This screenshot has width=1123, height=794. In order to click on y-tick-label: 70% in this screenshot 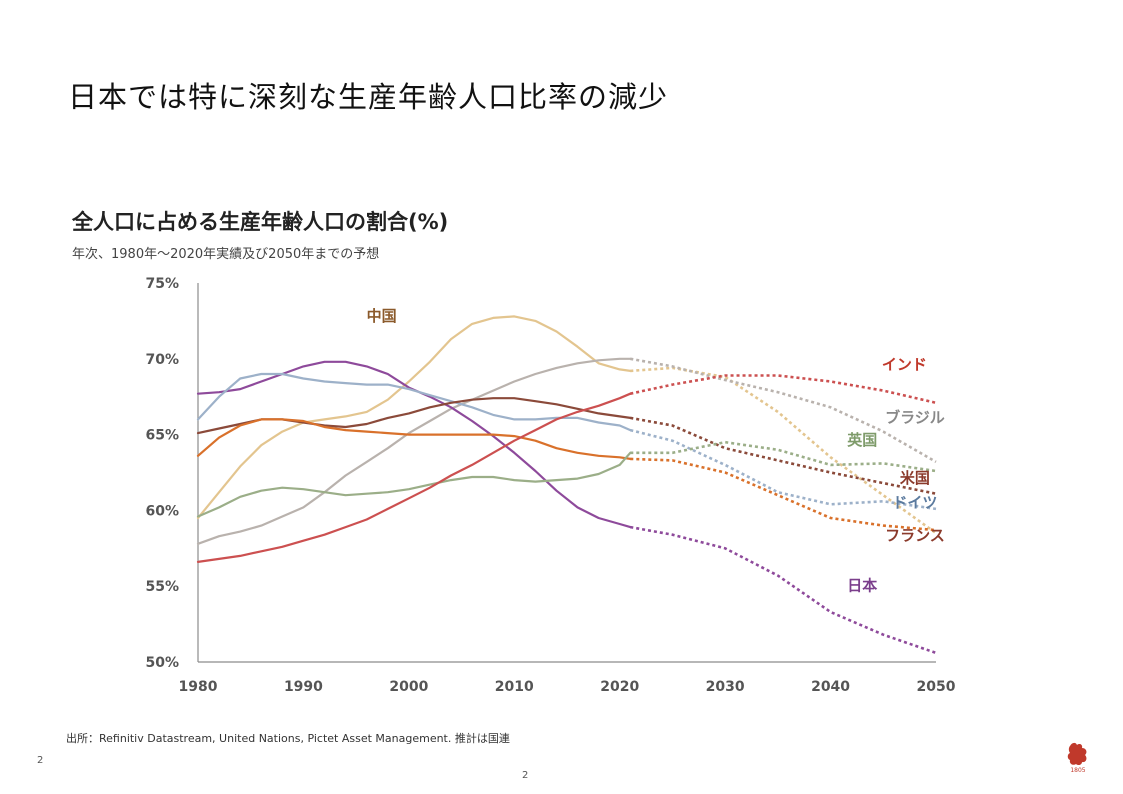, I will do `click(162, 360)`.